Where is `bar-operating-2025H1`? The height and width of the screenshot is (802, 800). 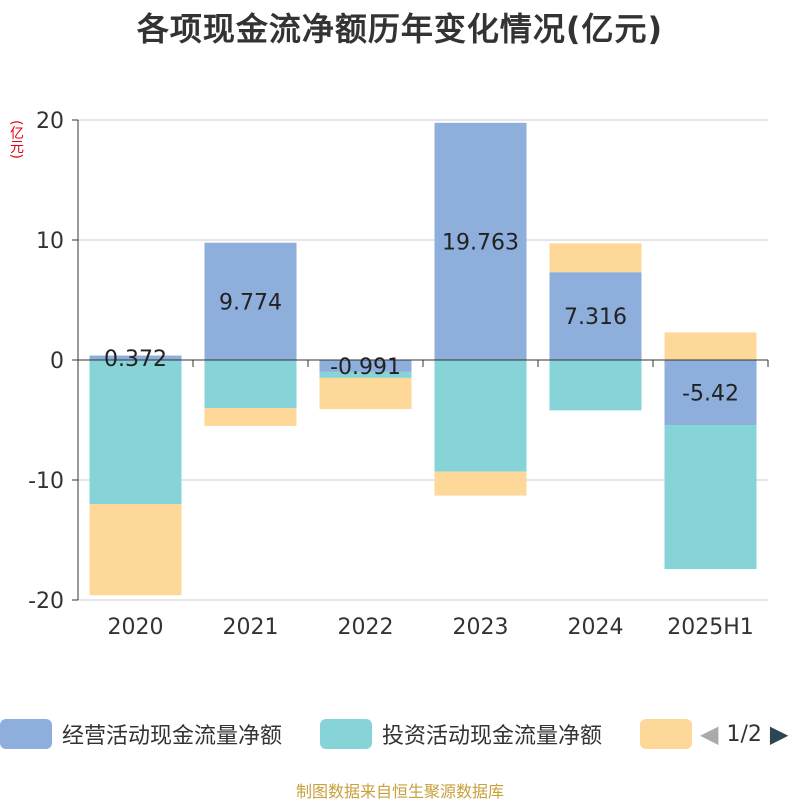 bar-operating-2025H1 is located at coordinates (710, 393).